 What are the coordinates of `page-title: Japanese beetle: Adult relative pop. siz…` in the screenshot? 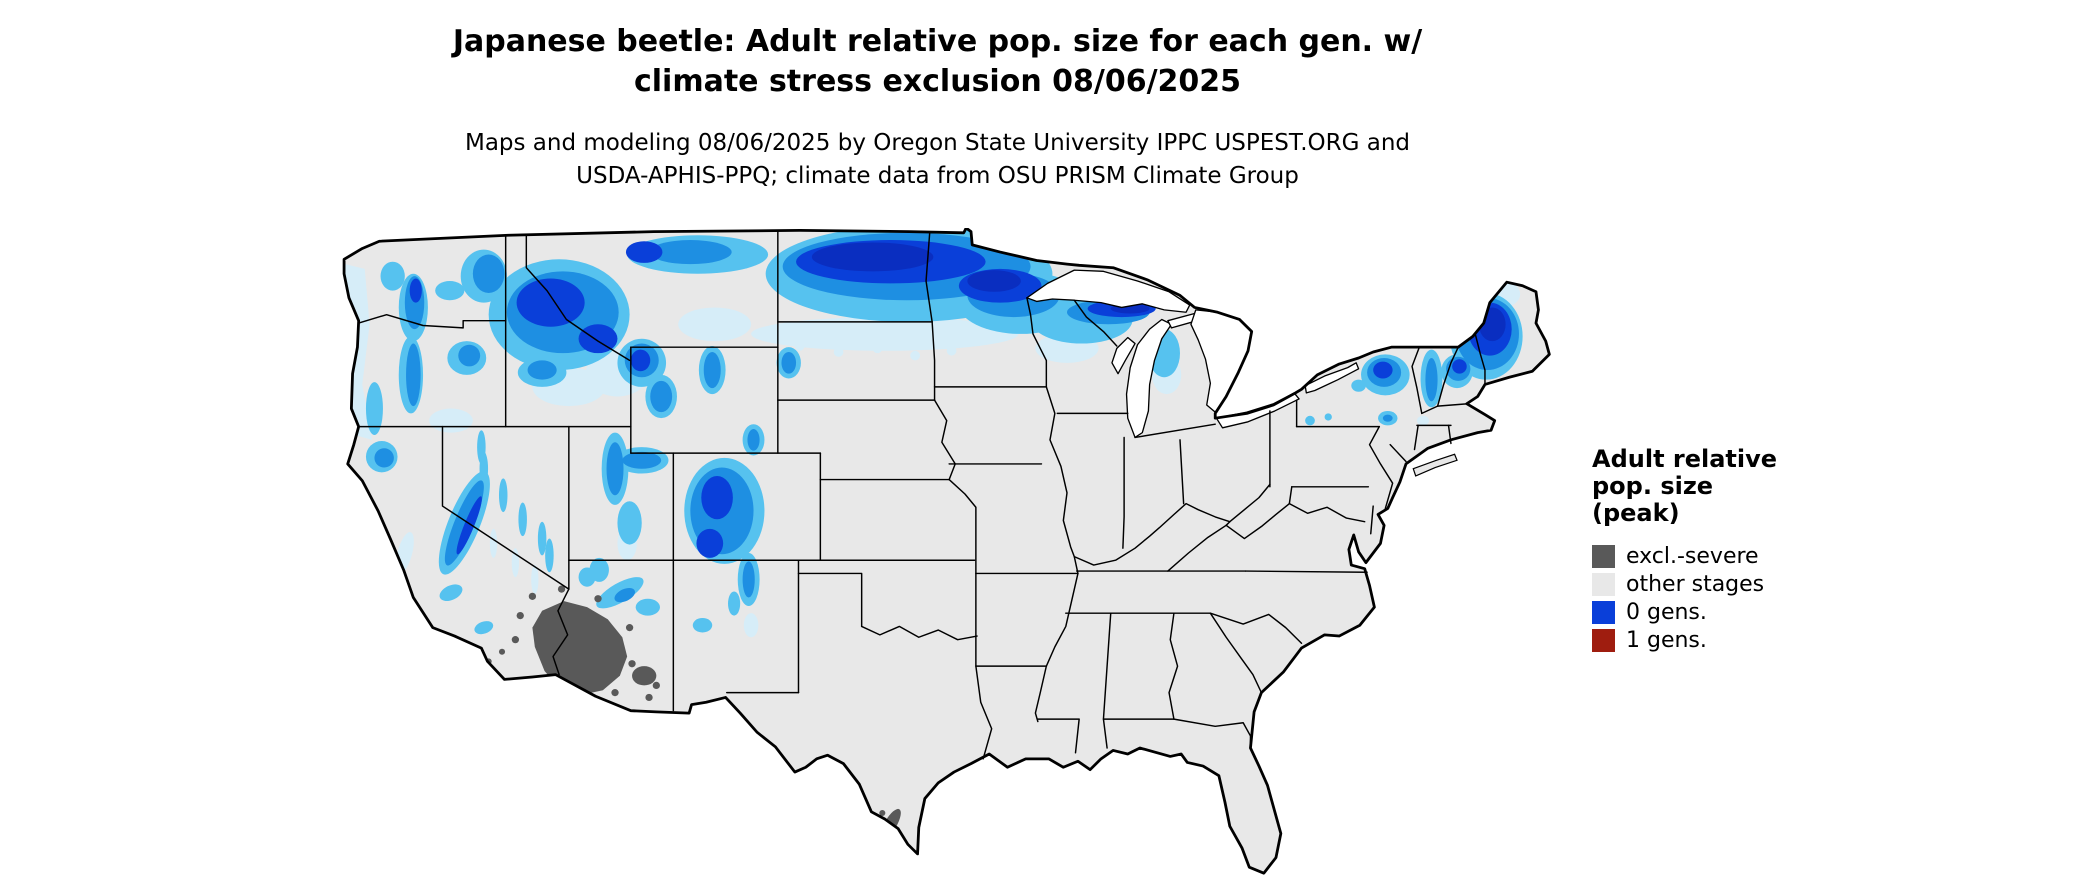 It's located at (937, 61).